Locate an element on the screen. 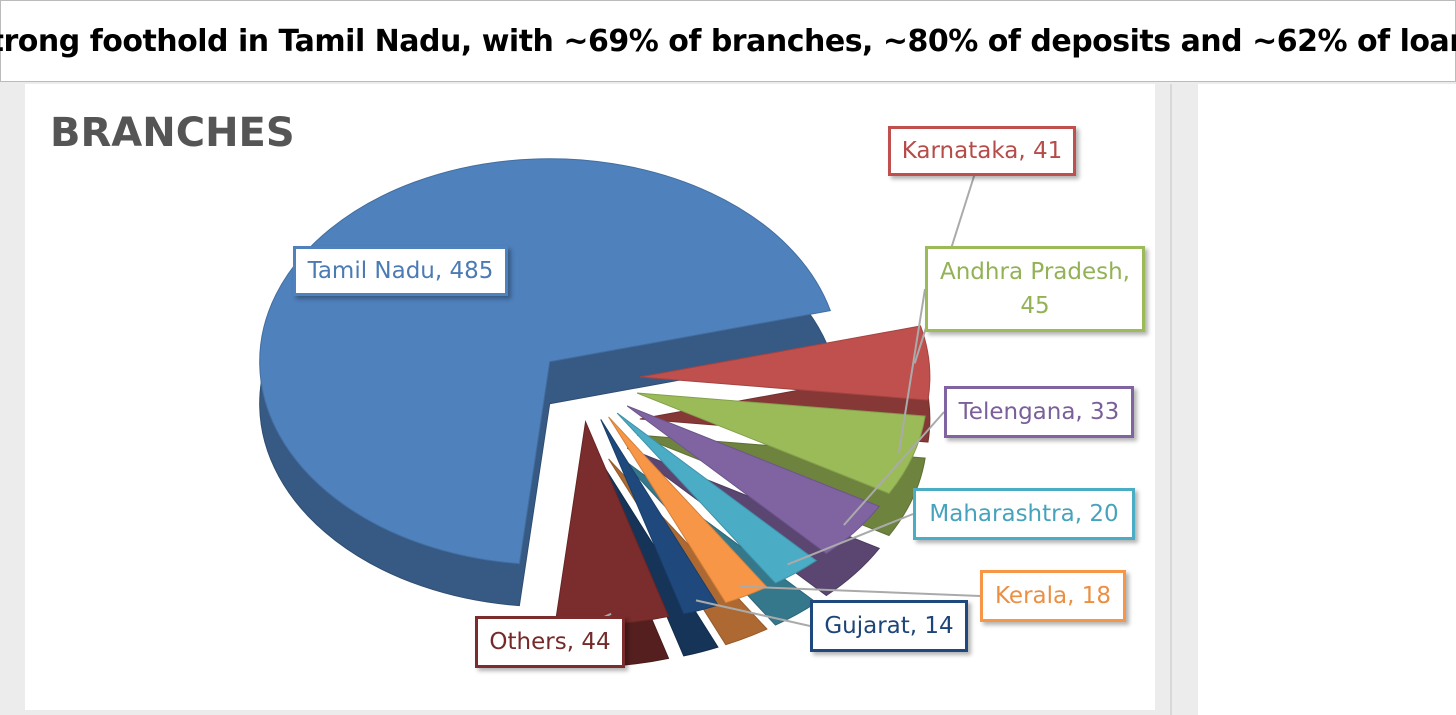  data-label: Kerala, 18 is located at coordinates (1053, 596).